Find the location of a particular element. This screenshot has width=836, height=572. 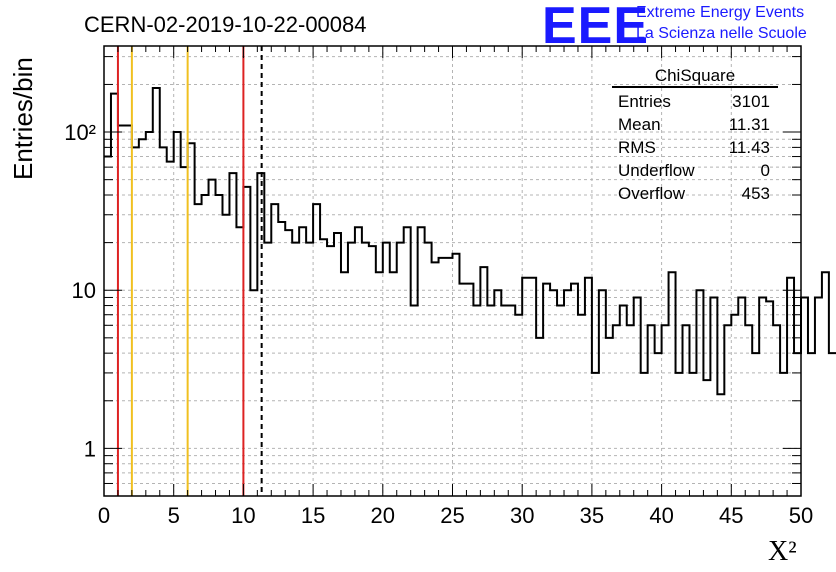

x-tick-label: 15 is located at coordinates (313, 515).